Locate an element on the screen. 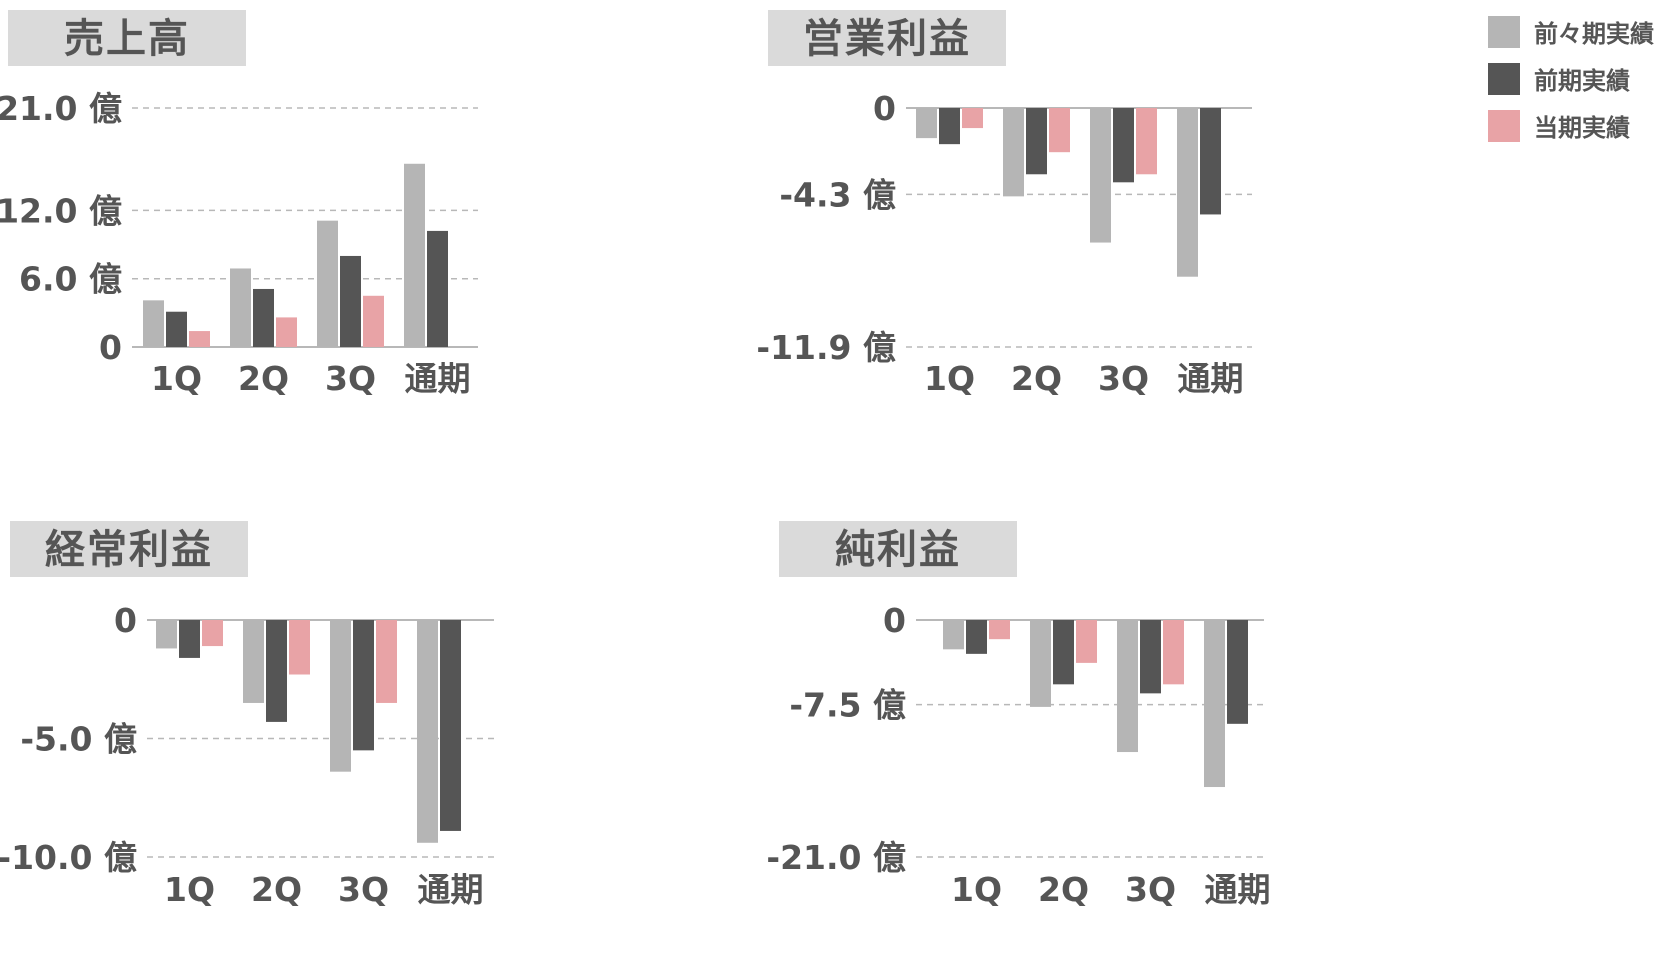  y-tick-label: -4.3 億 is located at coordinates (837, 194).